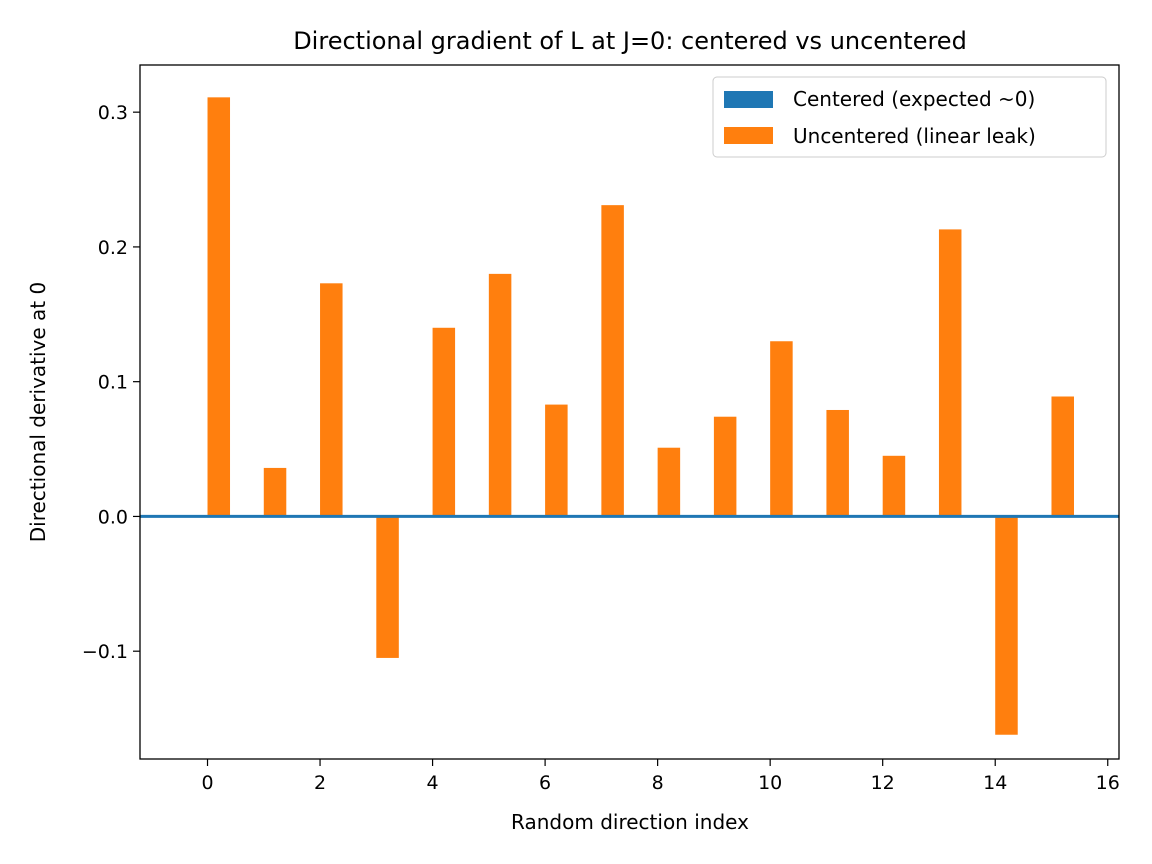  I want to click on y-tick-label: 0.0, so click(113, 517).